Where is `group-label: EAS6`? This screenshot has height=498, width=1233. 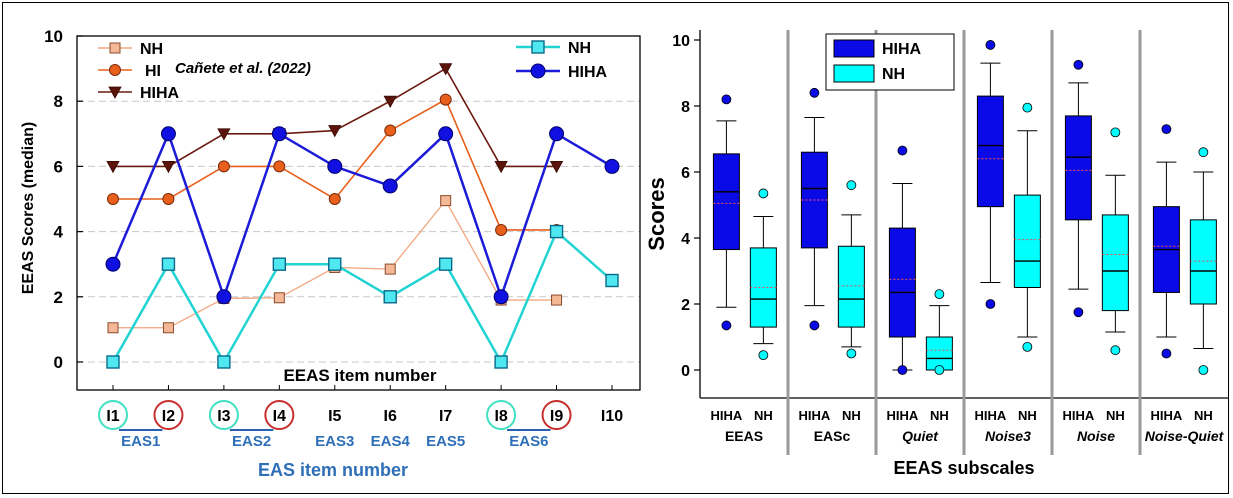
group-label: EAS6 is located at coordinates (528, 441).